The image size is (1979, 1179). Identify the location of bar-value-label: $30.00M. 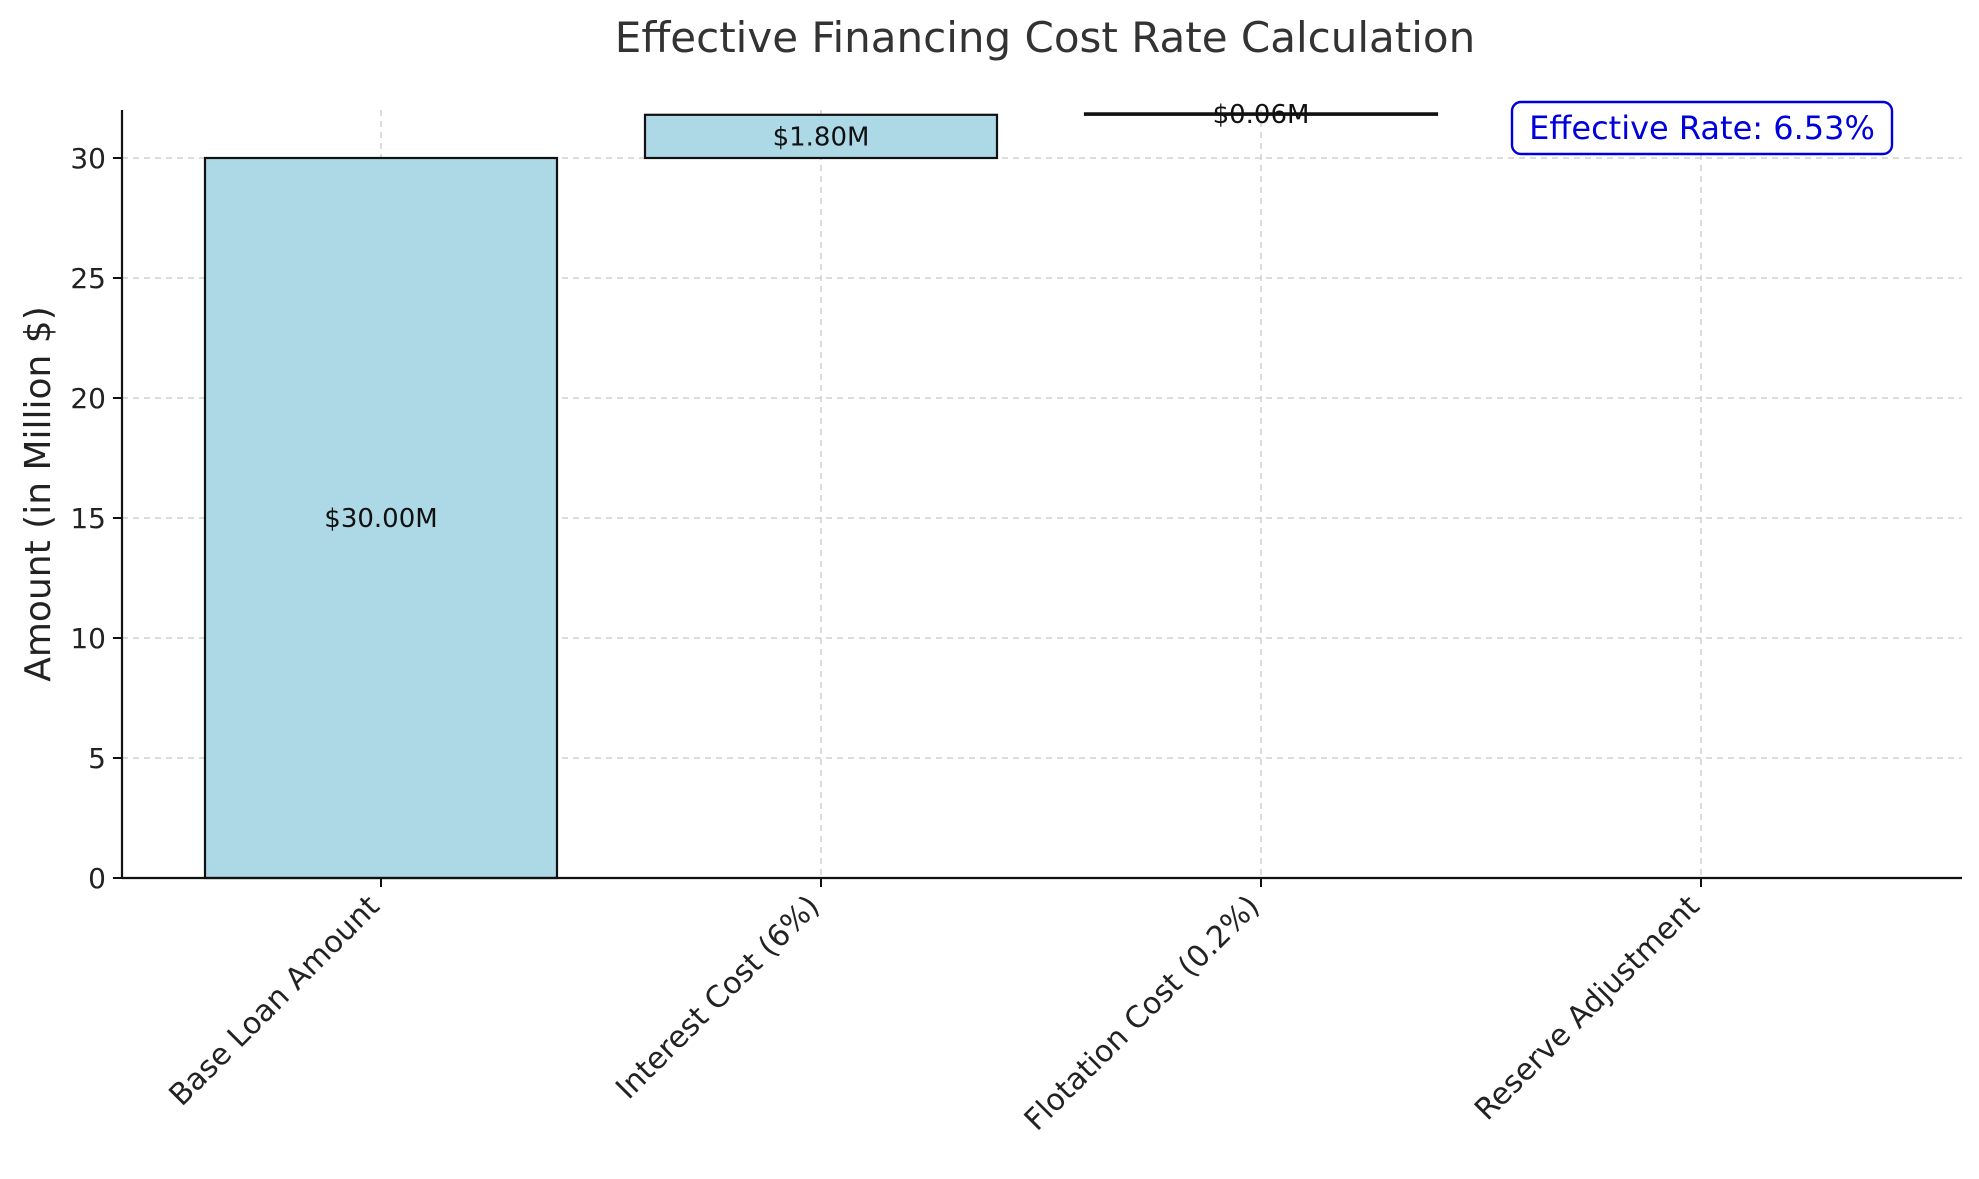
(380, 519).